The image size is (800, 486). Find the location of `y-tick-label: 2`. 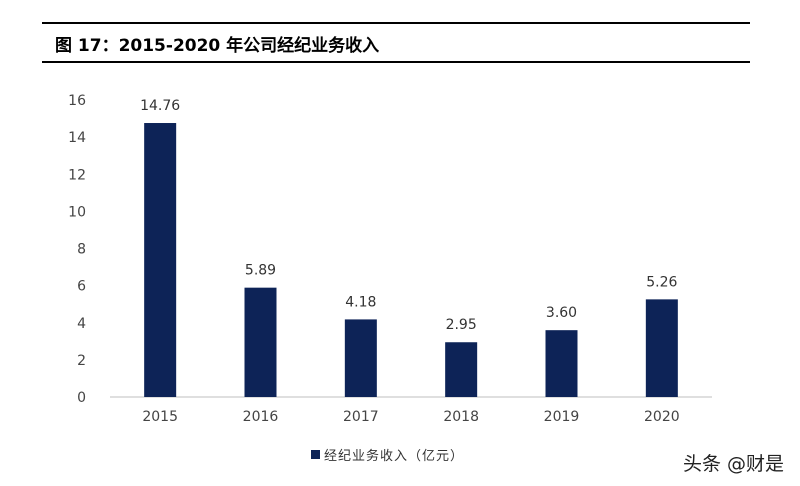

y-tick-label: 2 is located at coordinates (81, 361).